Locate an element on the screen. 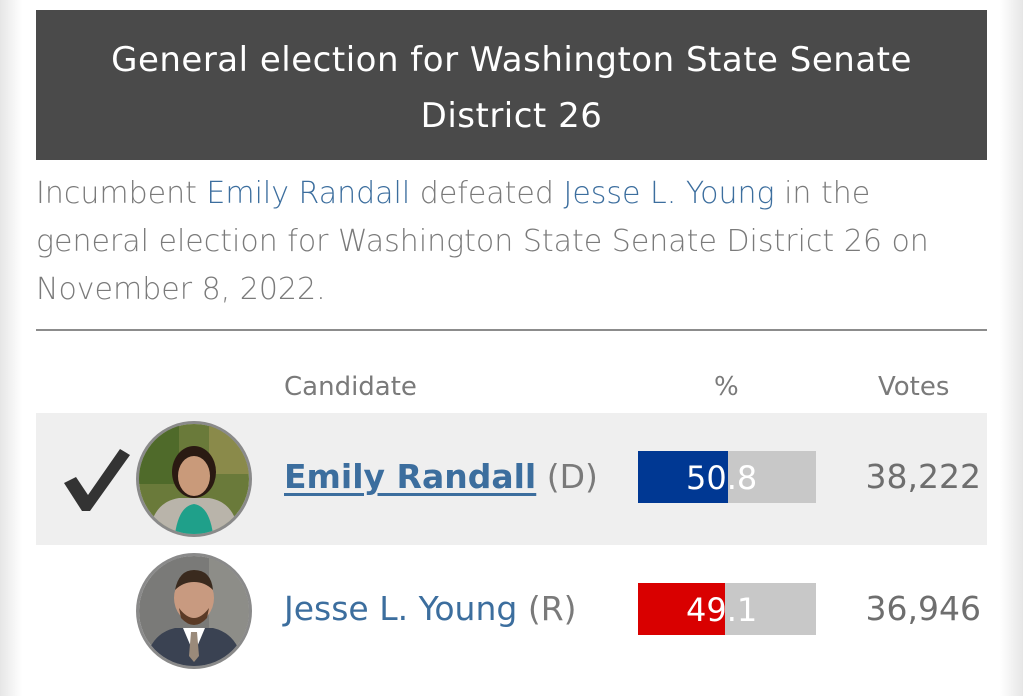  candidate-link-jesse-young: Jesse L. Young is located at coordinates (401, 608).